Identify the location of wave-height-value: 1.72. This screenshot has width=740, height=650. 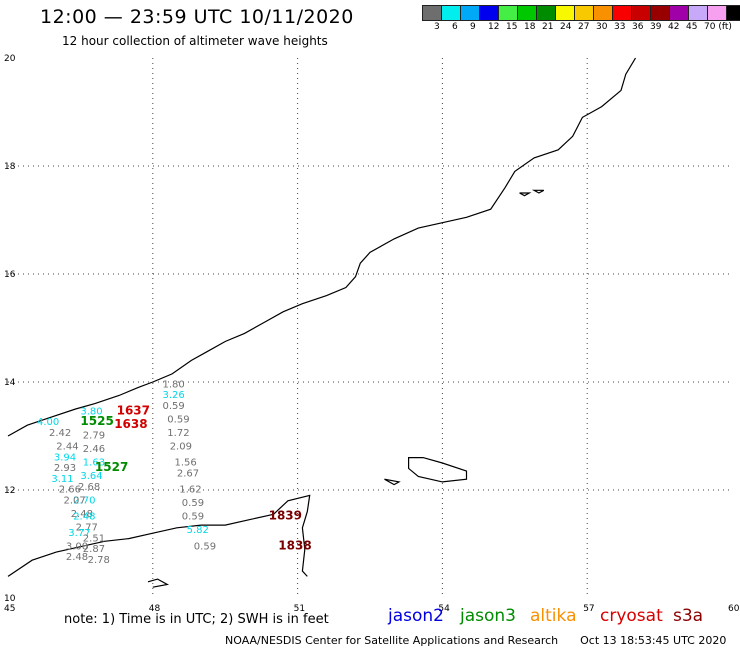
(178, 433).